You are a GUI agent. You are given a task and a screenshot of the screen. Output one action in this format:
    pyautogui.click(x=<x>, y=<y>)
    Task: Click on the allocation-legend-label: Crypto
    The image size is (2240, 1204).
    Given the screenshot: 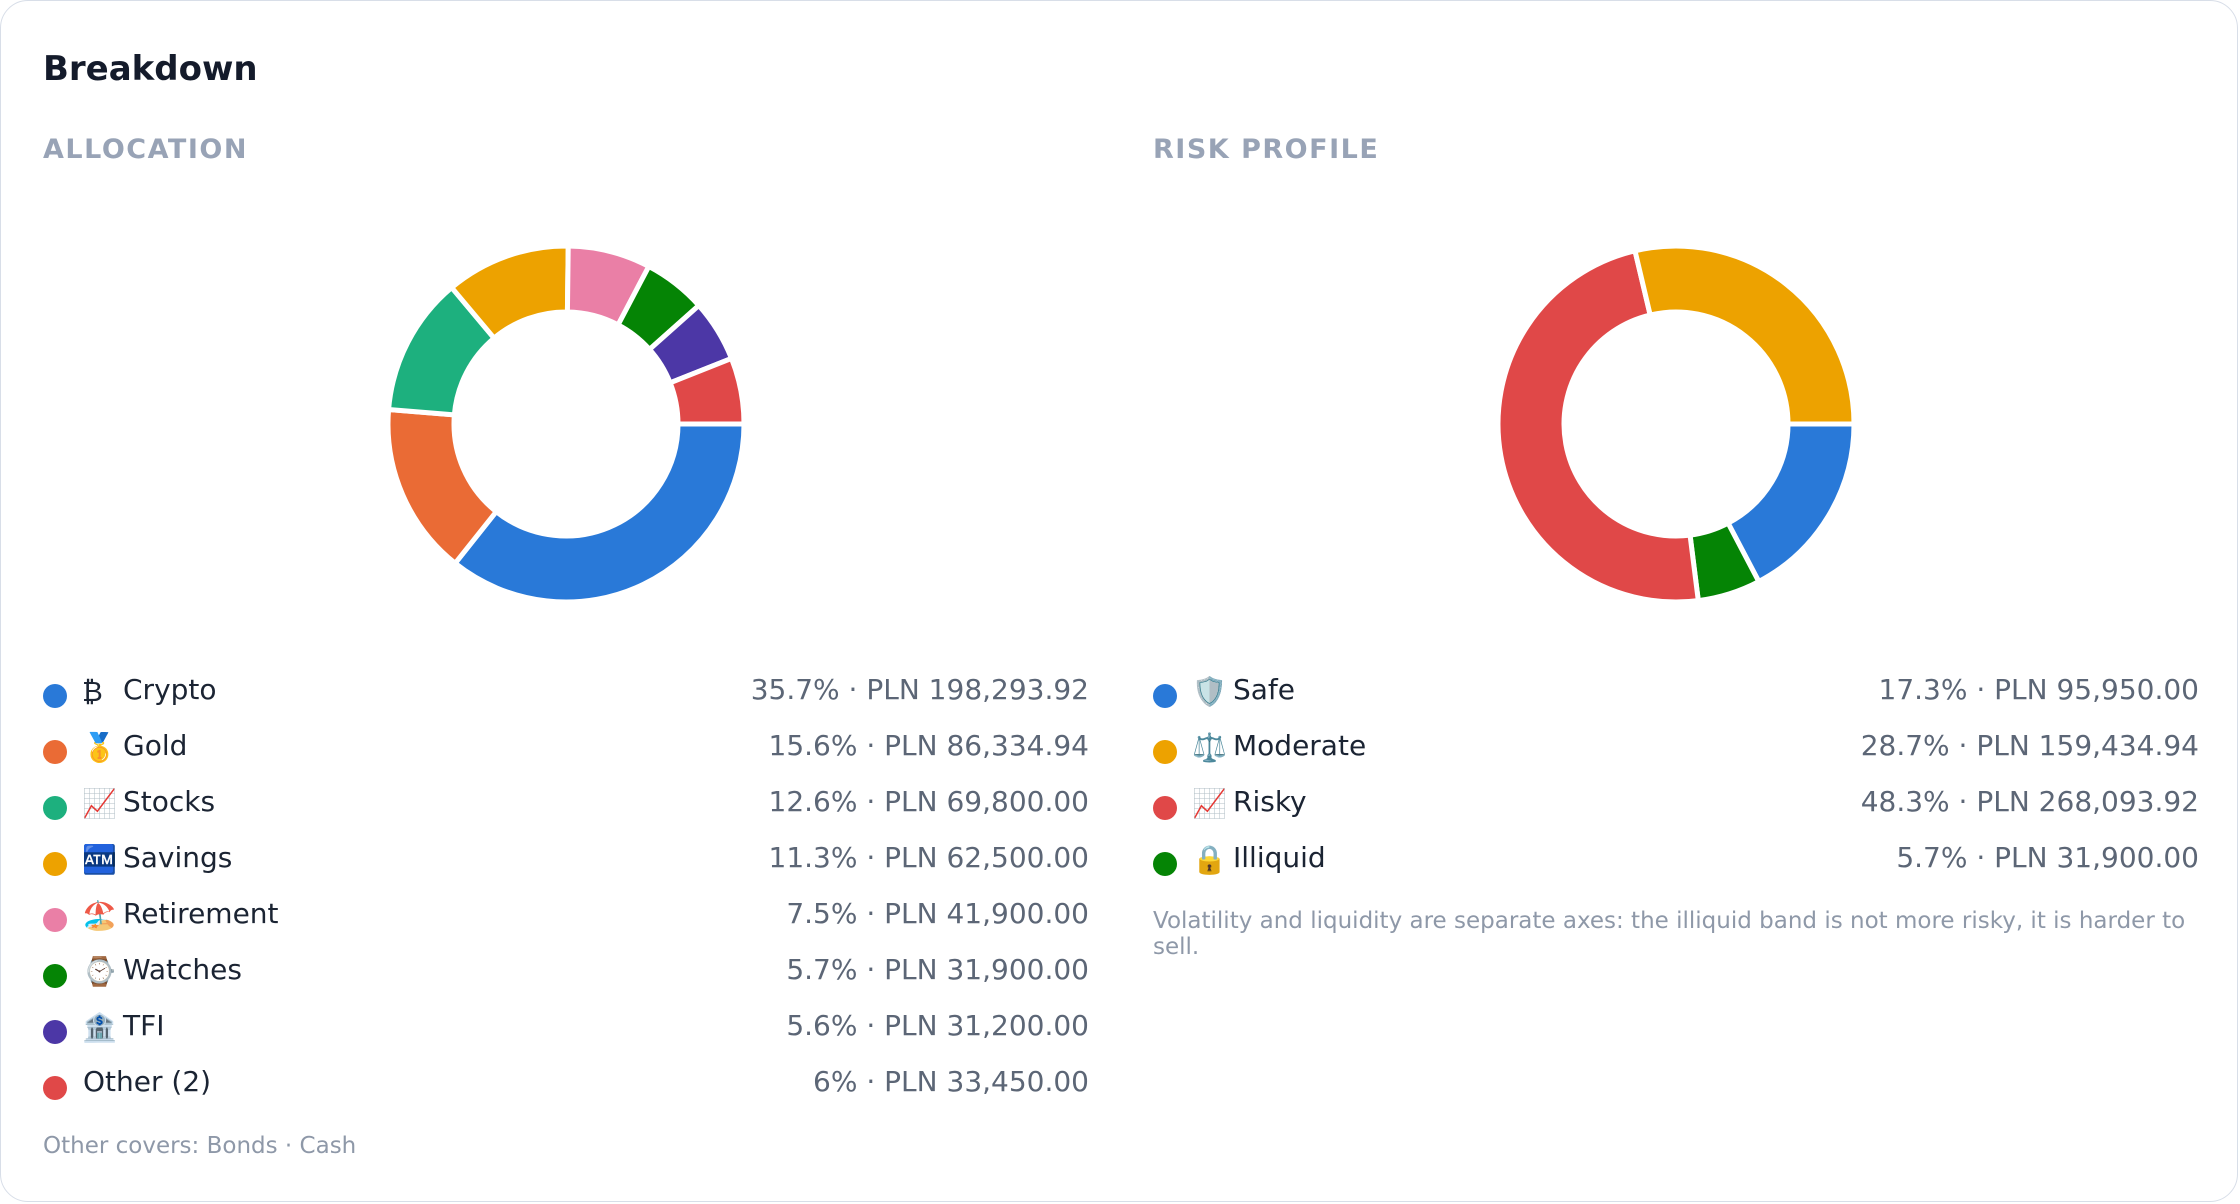 What is the action you would take?
    pyautogui.click(x=170, y=689)
    